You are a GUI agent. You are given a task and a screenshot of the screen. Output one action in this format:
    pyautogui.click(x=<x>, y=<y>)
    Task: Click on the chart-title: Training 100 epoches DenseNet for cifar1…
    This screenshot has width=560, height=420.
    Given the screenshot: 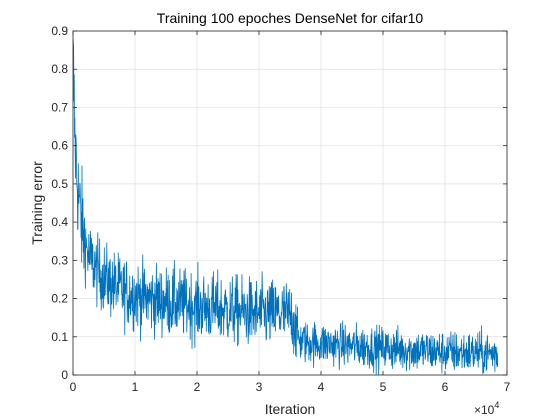 What is the action you would take?
    pyautogui.click(x=290, y=18)
    